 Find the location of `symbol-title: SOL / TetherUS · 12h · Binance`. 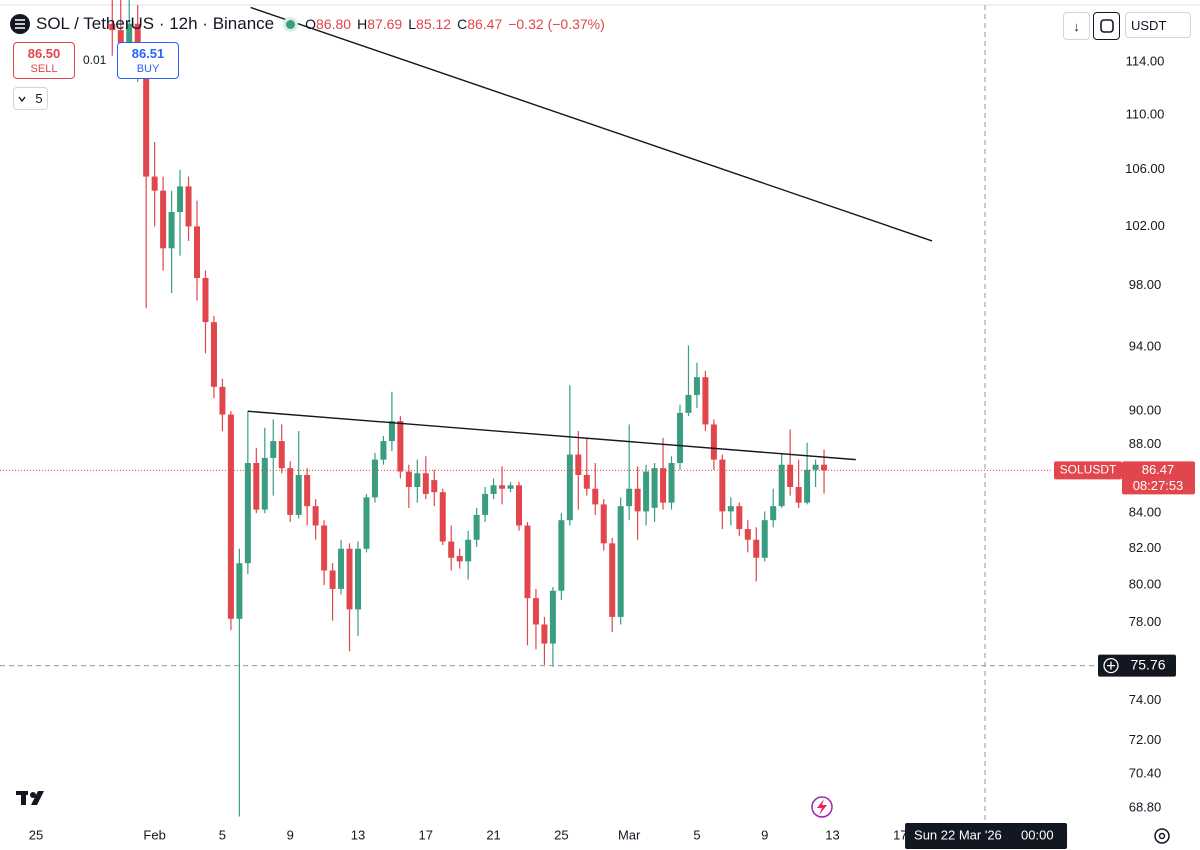

symbol-title: SOL / TetherUS · 12h · Binance is located at coordinates (155, 23).